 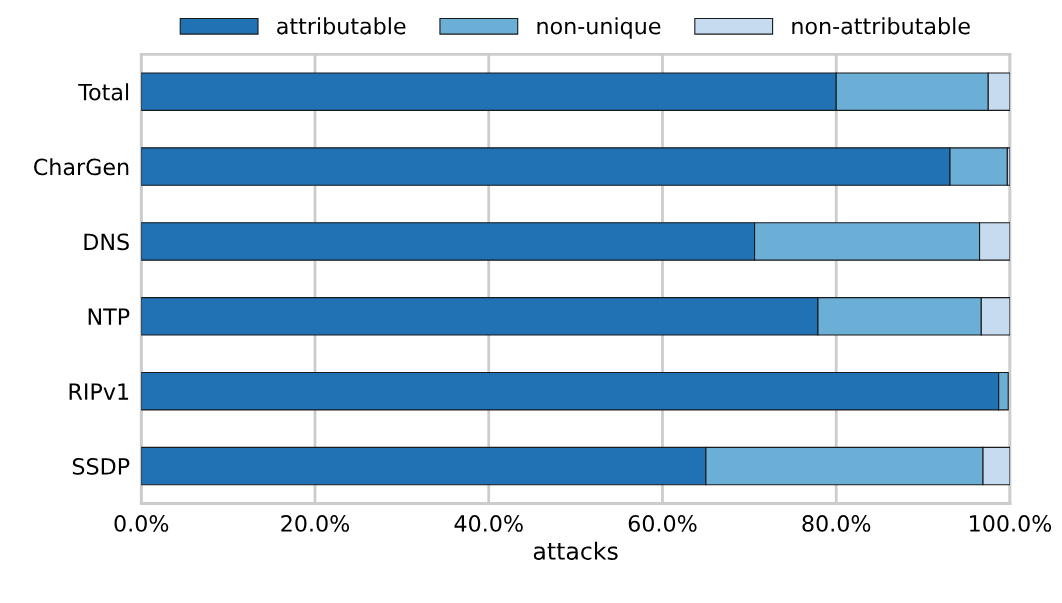 I want to click on x-axis-title: attacks, so click(x=575, y=550).